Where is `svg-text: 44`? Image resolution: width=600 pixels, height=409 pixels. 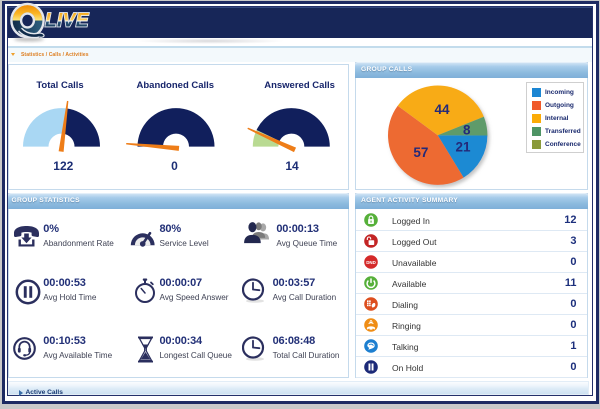
svg-text: 44 is located at coordinates (442, 109).